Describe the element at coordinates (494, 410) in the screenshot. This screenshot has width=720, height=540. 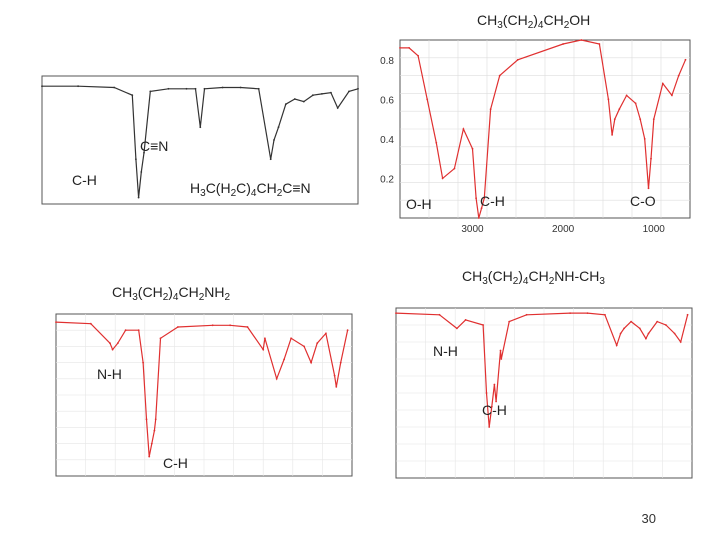
I see `annotation-ch-stretch-secondary: C-H` at that location.